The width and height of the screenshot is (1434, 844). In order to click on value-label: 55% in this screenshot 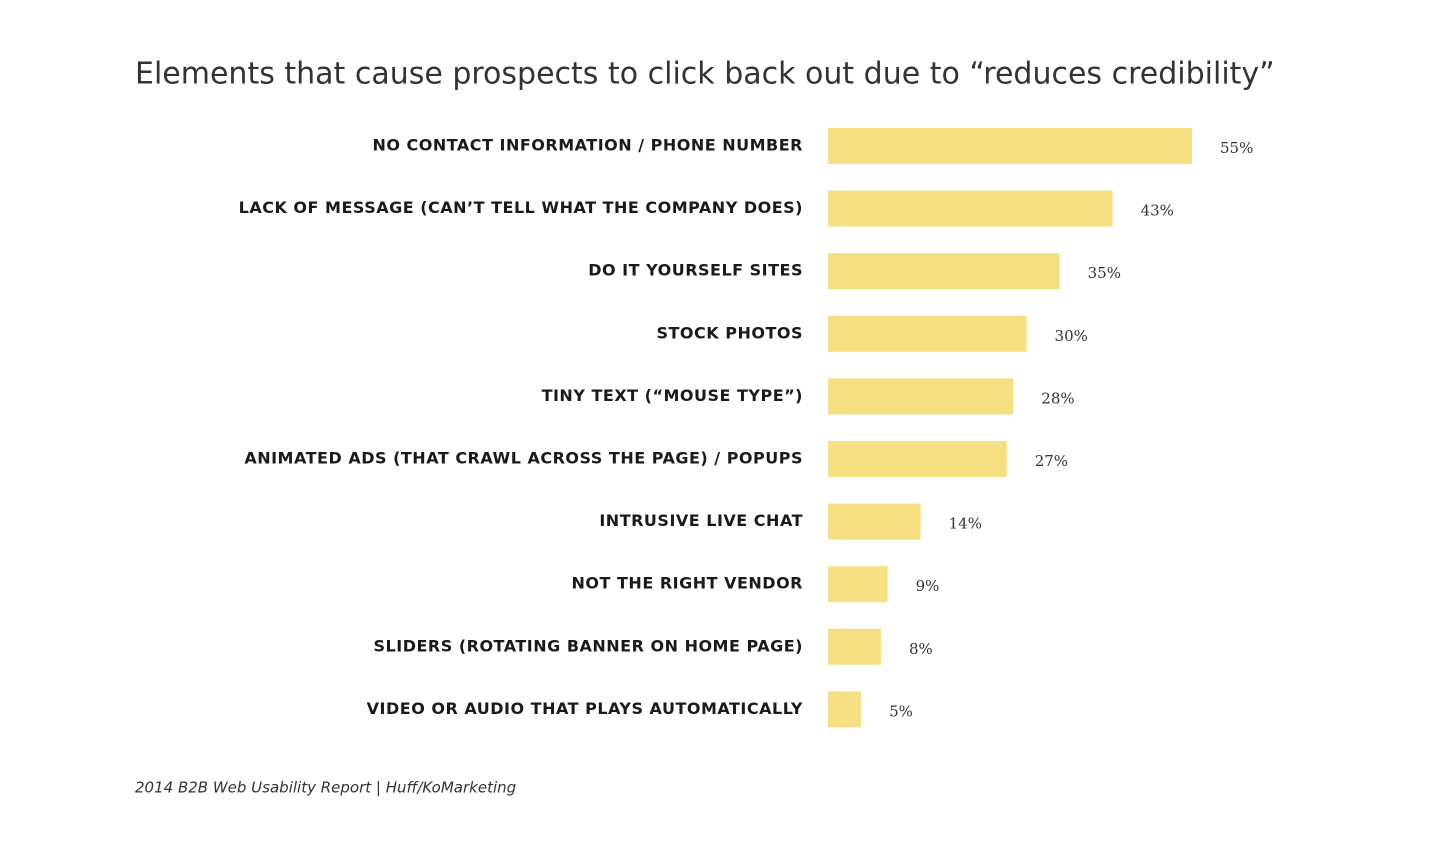, I will do `click(1236, 148)`.